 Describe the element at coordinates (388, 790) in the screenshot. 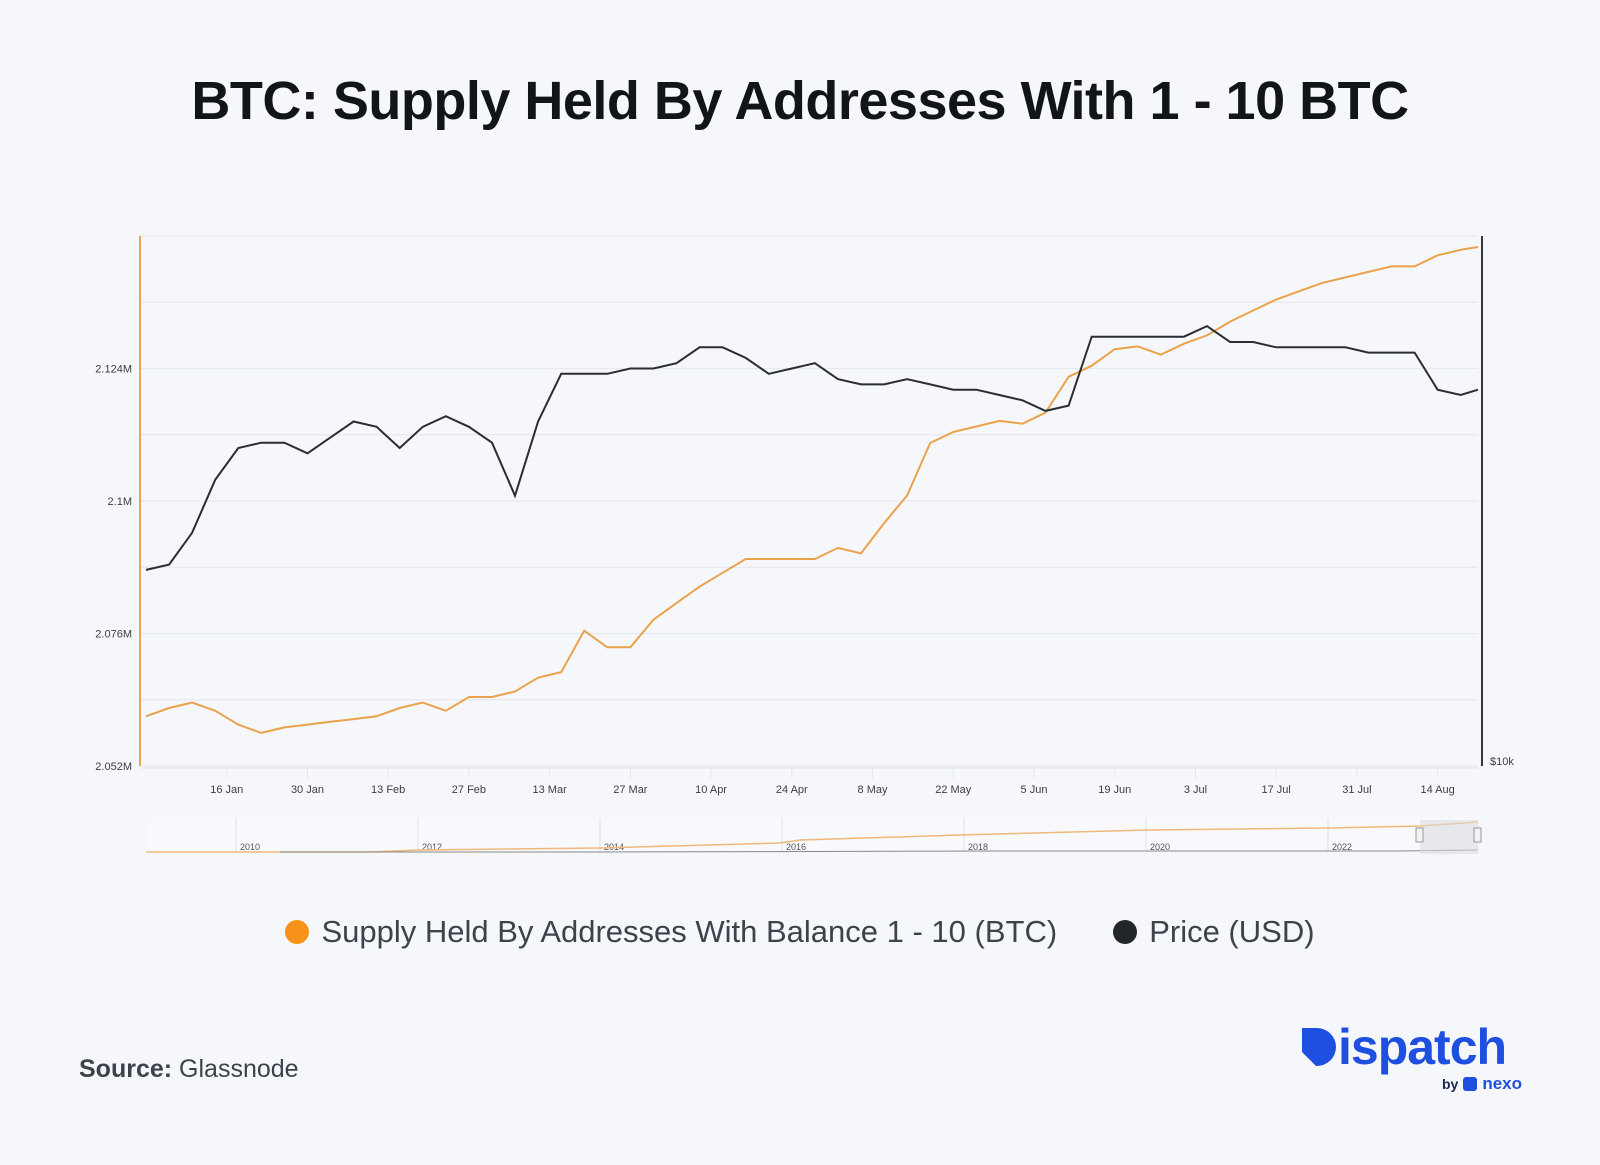

I see `x-tick-label: 13 Feb` at that location.